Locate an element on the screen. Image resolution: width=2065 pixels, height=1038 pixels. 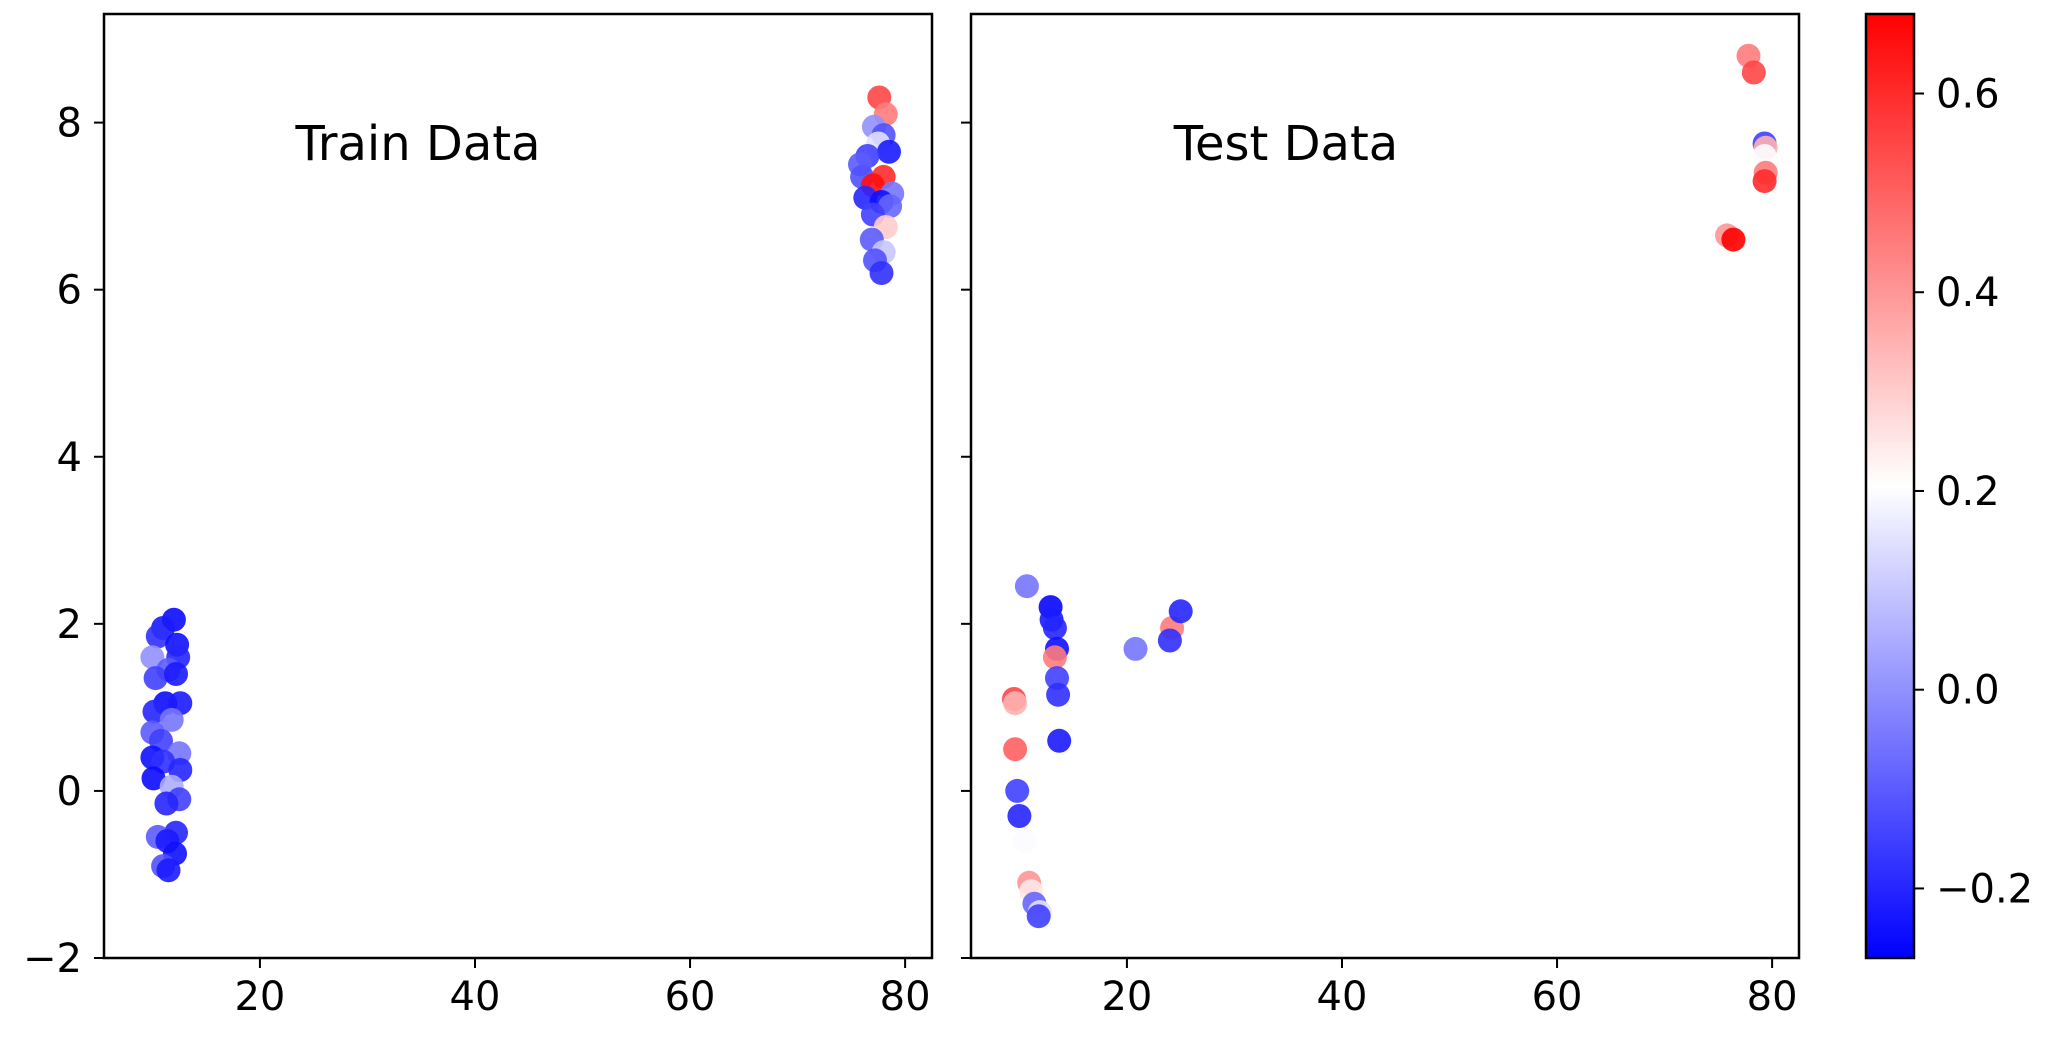
train-x-axis: 20 40 60 80 is located at coordinates (582, 989).